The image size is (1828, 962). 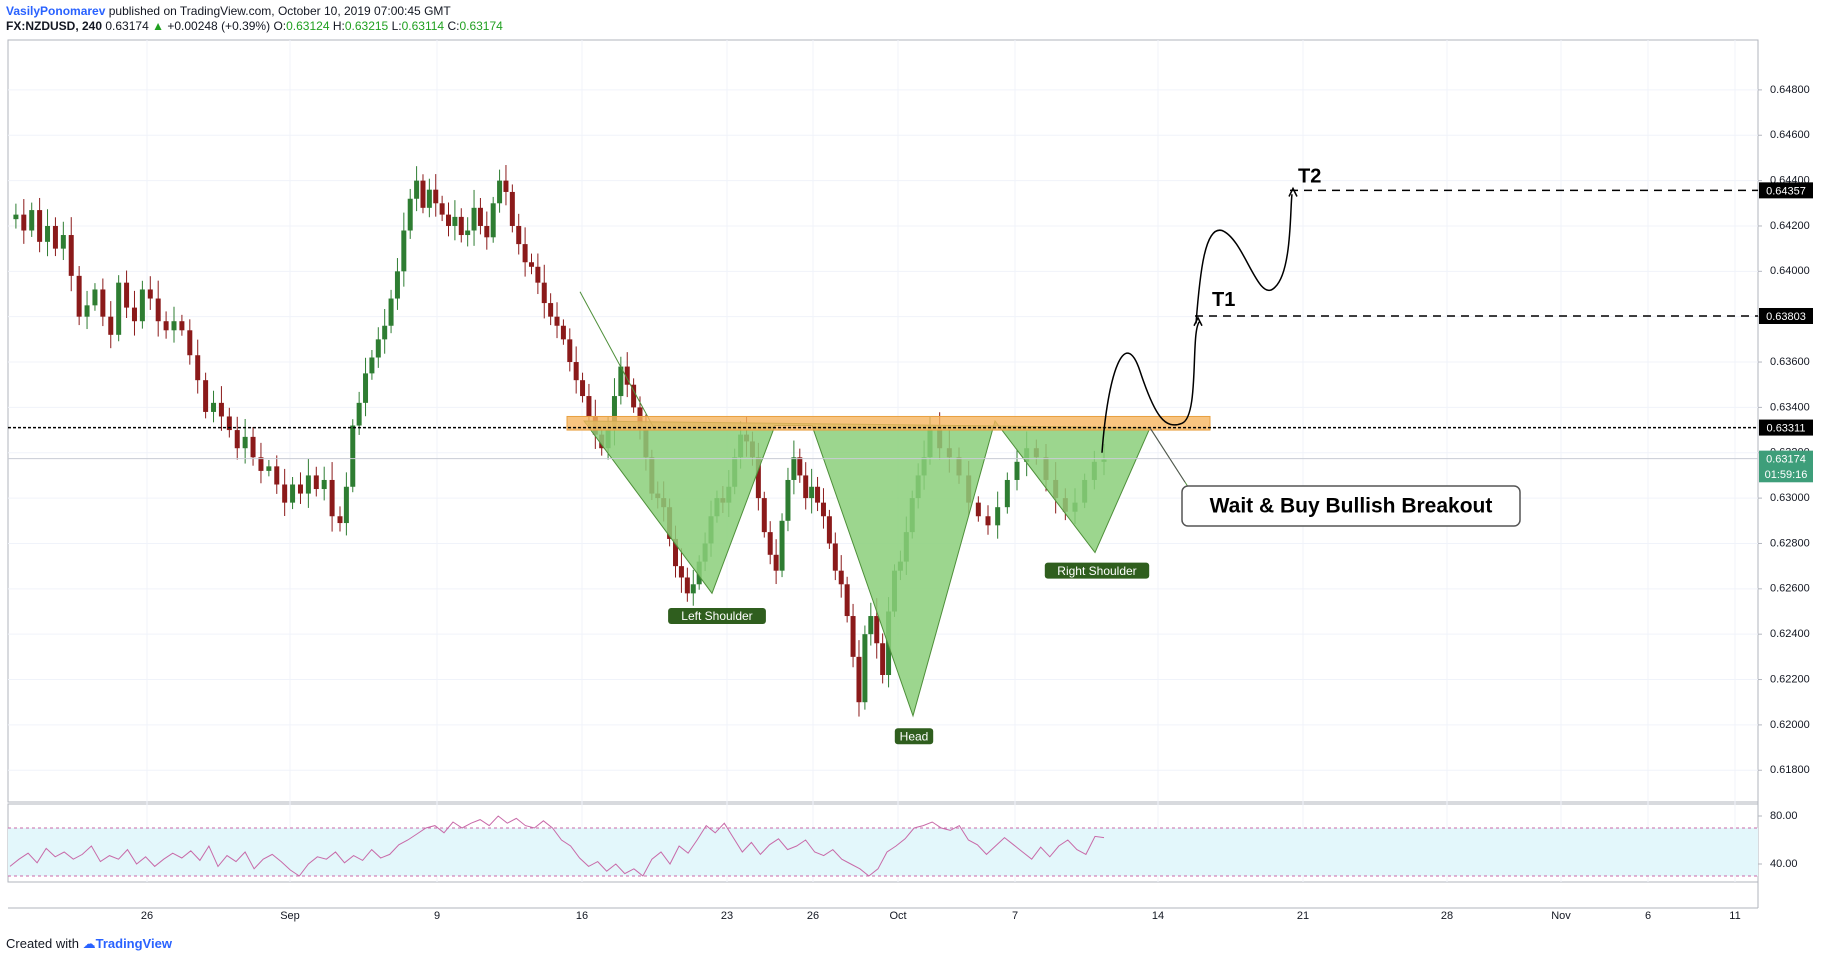 What do you see at coordinates (582, 916) in the screenshot?
I see `x-tick-label: 16` at bounding box center [582, 916].